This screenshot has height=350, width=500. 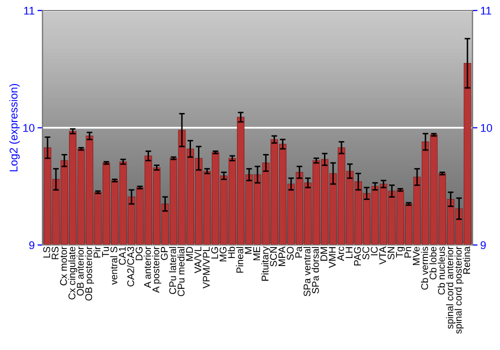 What do you see at coordinates (223, 254) in the screenshot?
I see `x-tick-label: MG` at bounding box center [223, 254].